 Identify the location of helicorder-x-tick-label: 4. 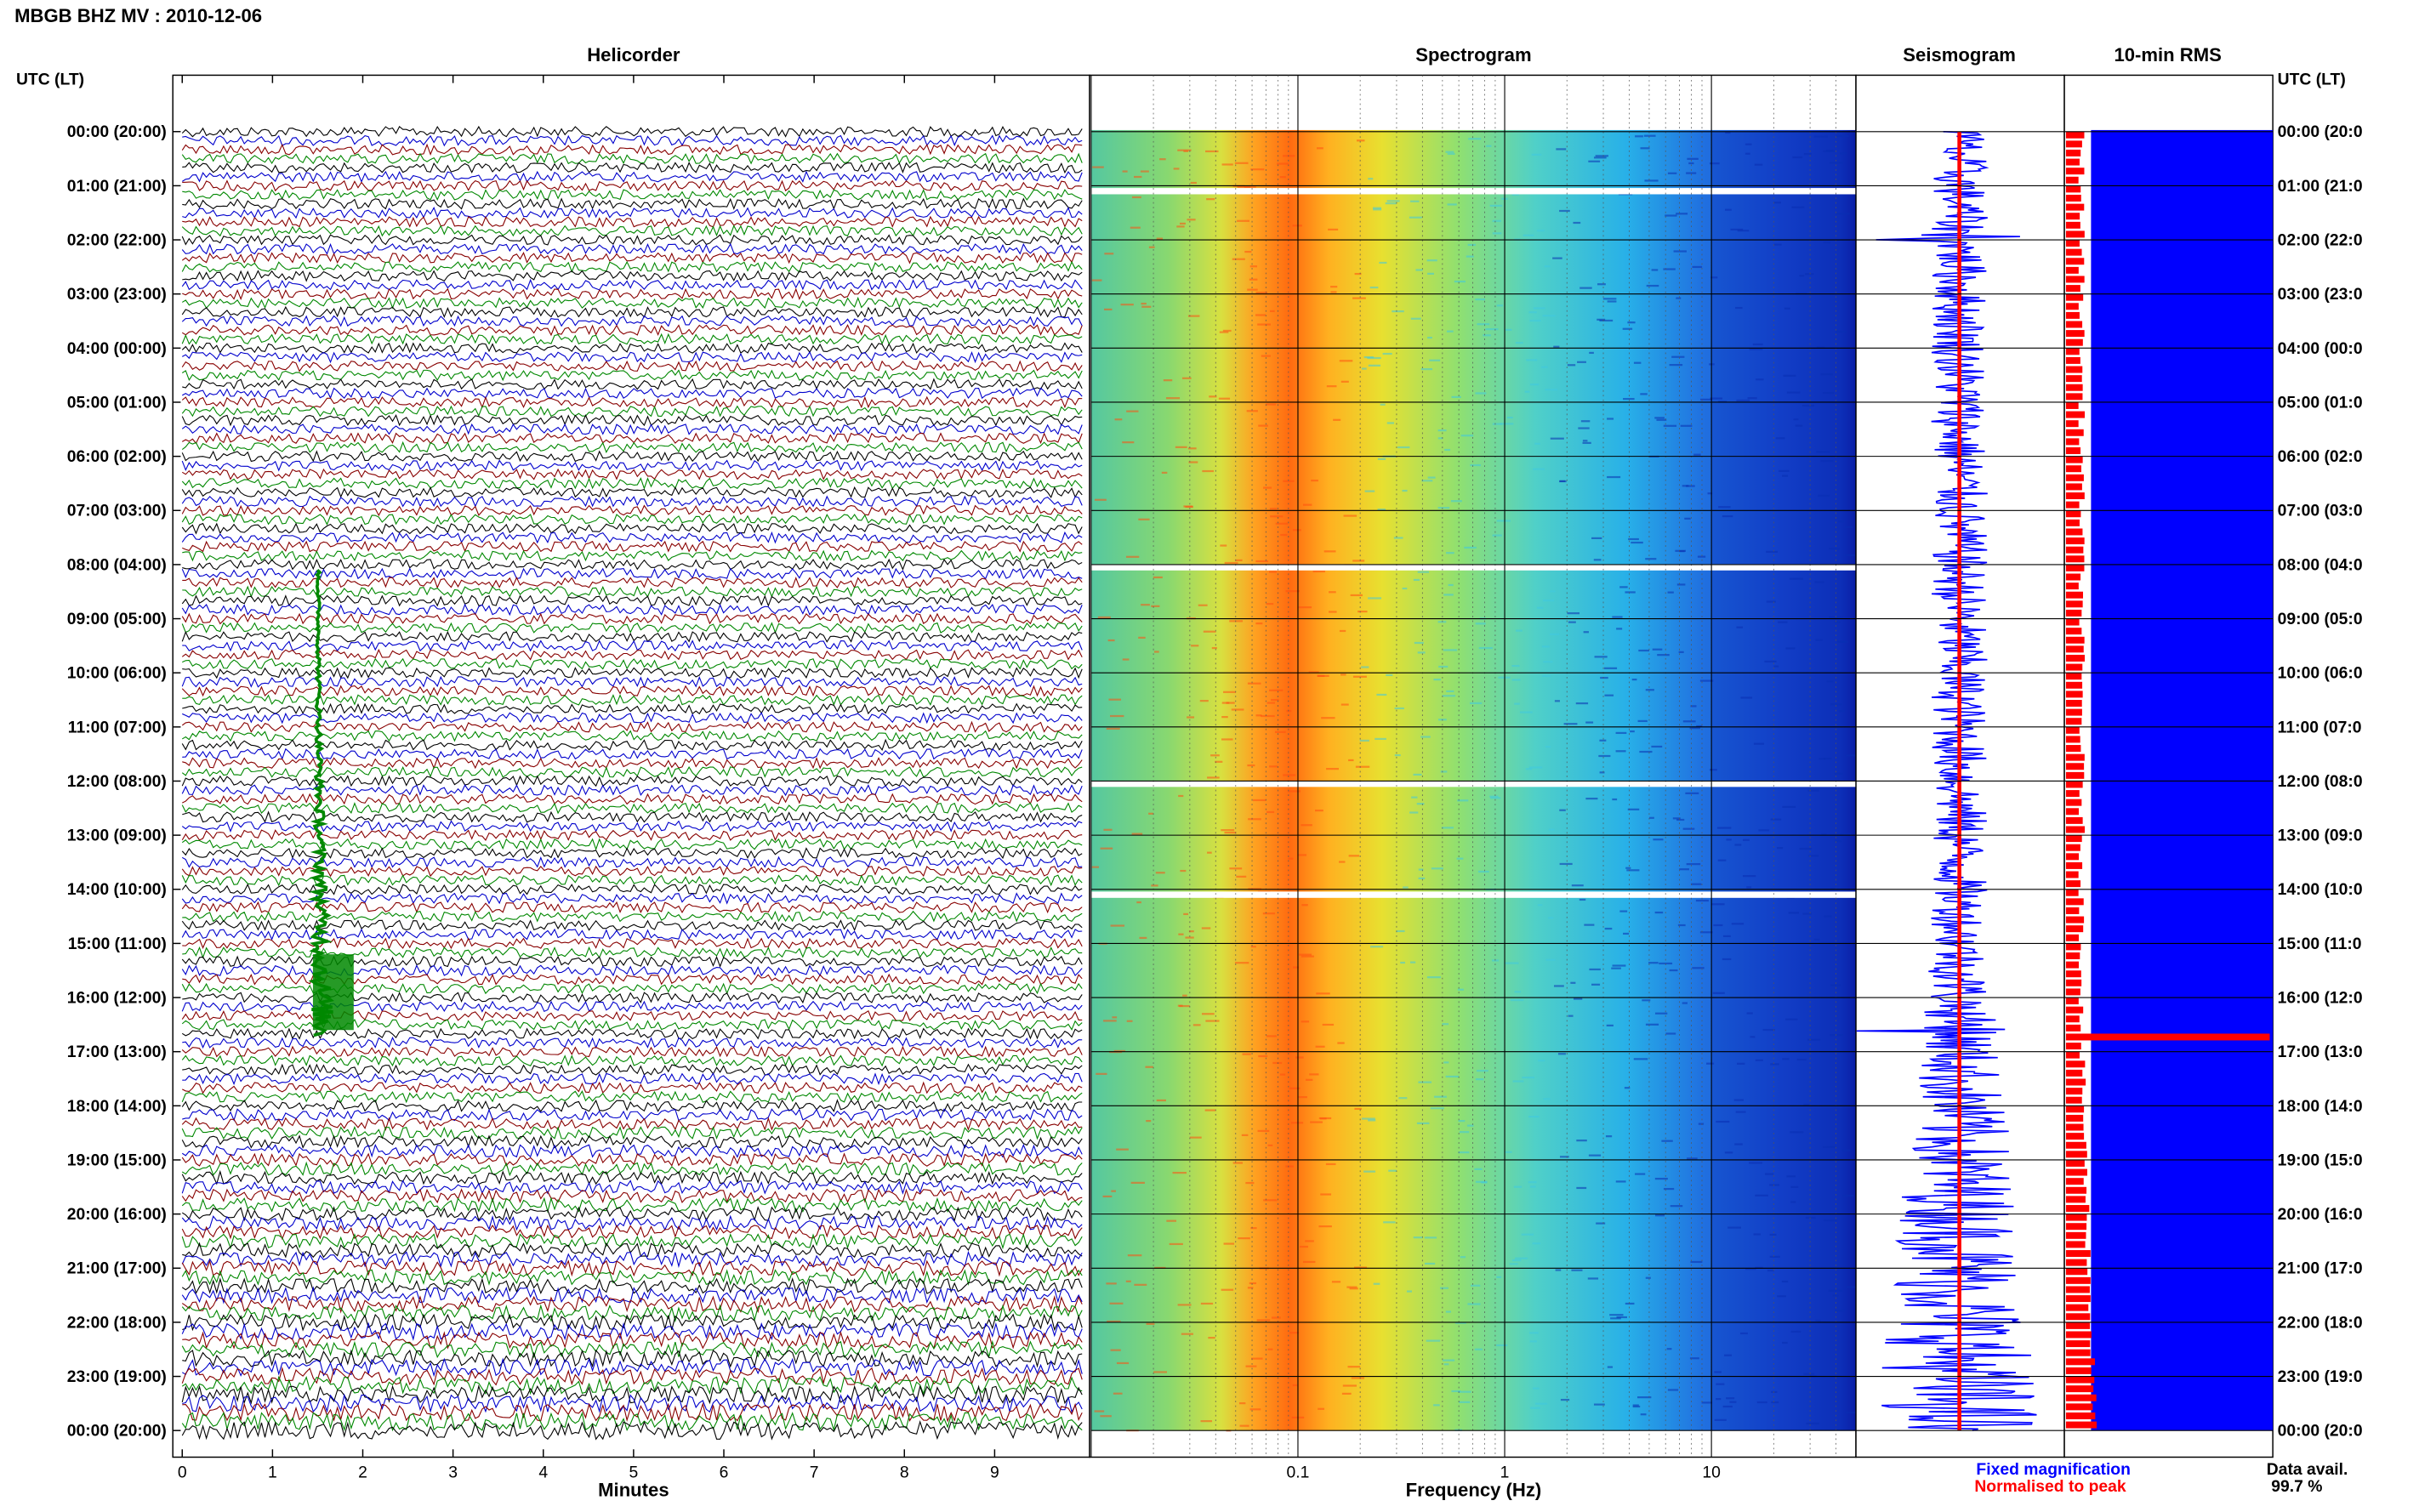
(543, 1472).